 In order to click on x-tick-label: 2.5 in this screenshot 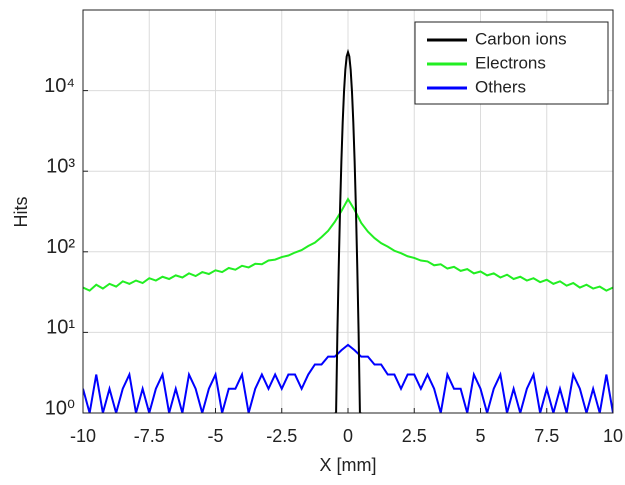, I will do `click(414, 436)`.